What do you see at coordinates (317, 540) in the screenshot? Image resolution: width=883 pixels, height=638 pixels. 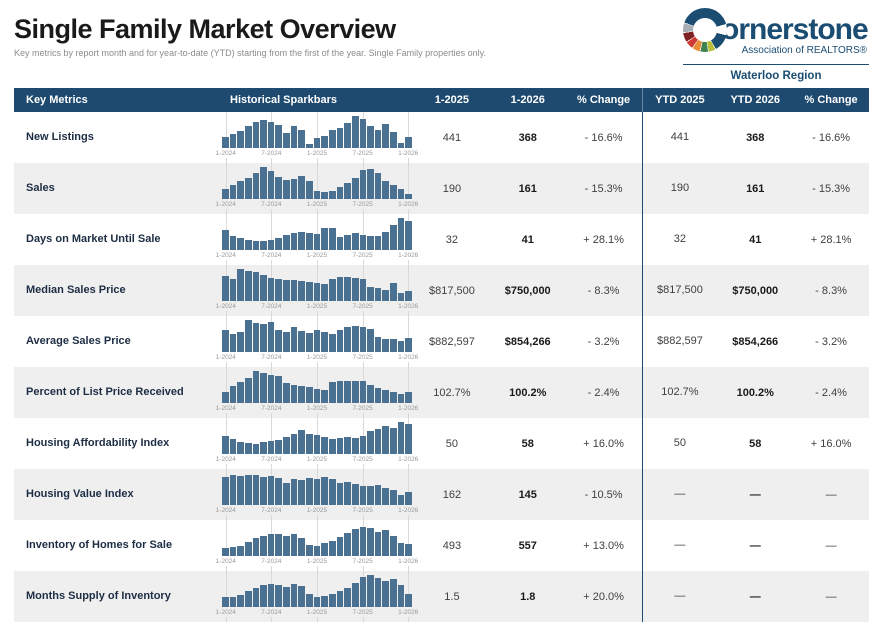 I see `spark-bars` at bounding box center [317, 540].